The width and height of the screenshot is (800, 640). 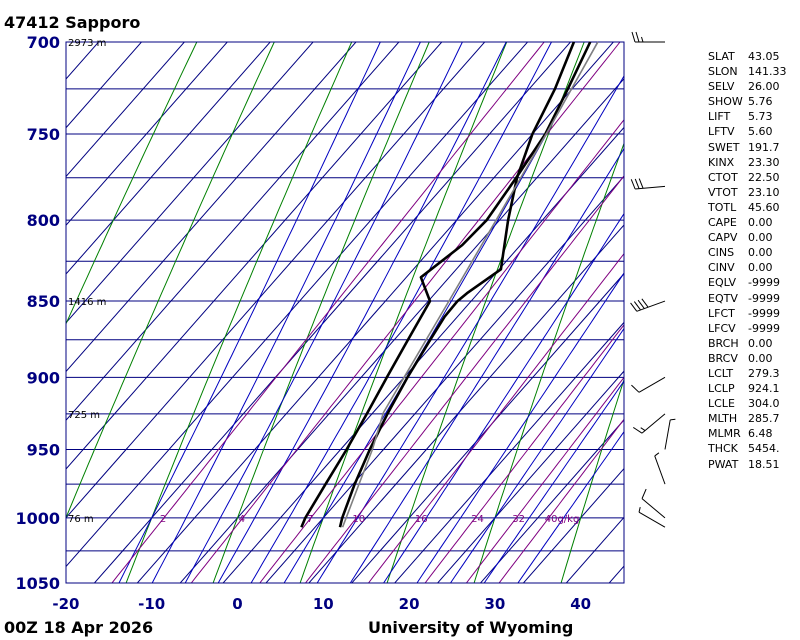 What do you see at coordinates (323, 604) in the screenshot?
I see `temperature-tick-label: 10` at bounding box center [323, 604].